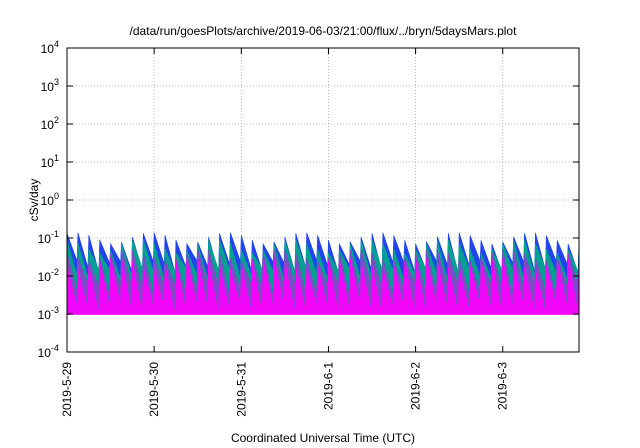 This screenshot has width=640, height=448. What do you see at coordinates (328, 386) in the screenshot?
I see `x-tick-label: 2019-6-1` at bounding box center [328, 386].